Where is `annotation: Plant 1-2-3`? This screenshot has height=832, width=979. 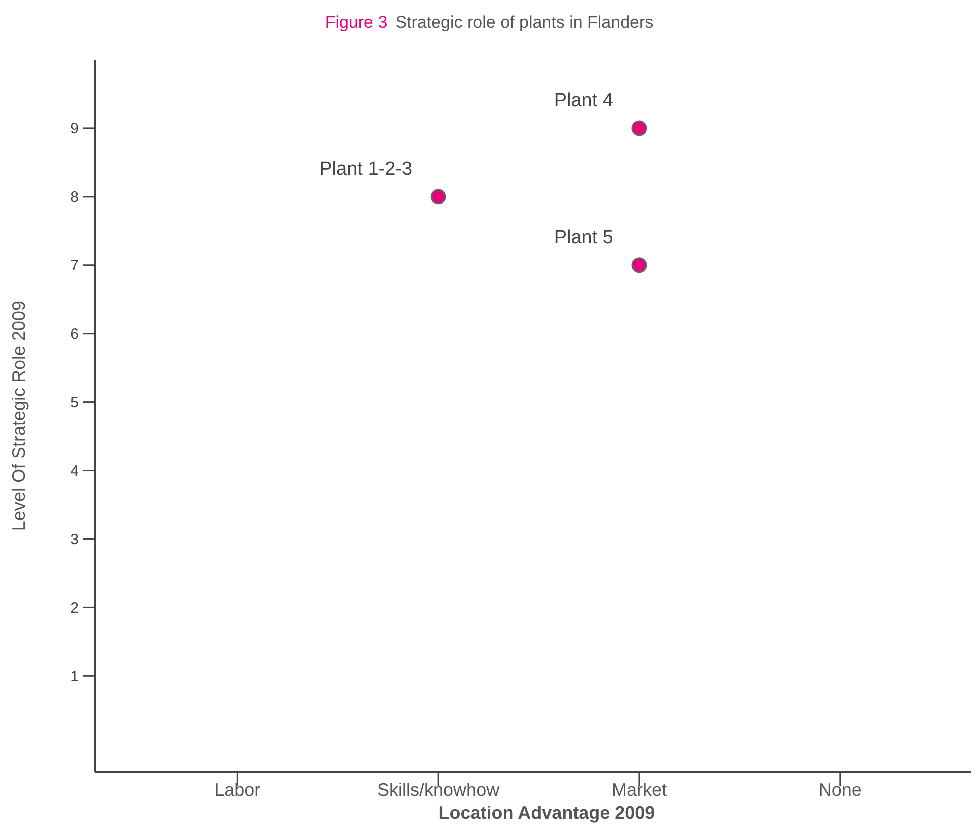 annotation: Plant 1-2-3 is located at coordinates (366, 169).